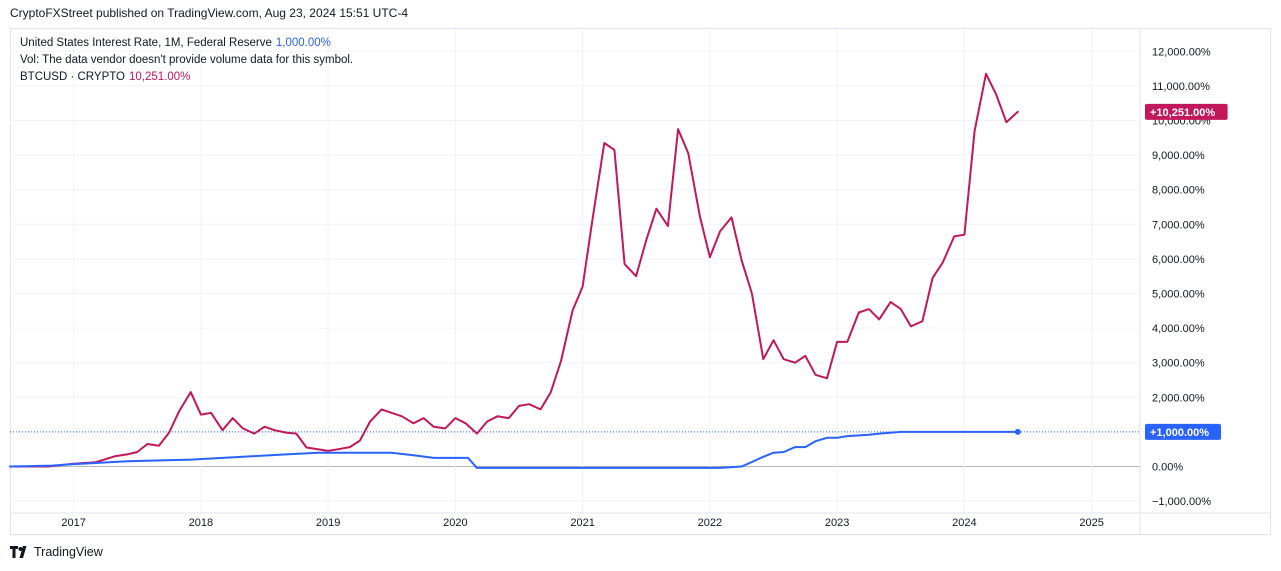 This screenshot has height=571, width=1281. I want to click on y-tick-label: 5,000.00%, so click(1178, 295).